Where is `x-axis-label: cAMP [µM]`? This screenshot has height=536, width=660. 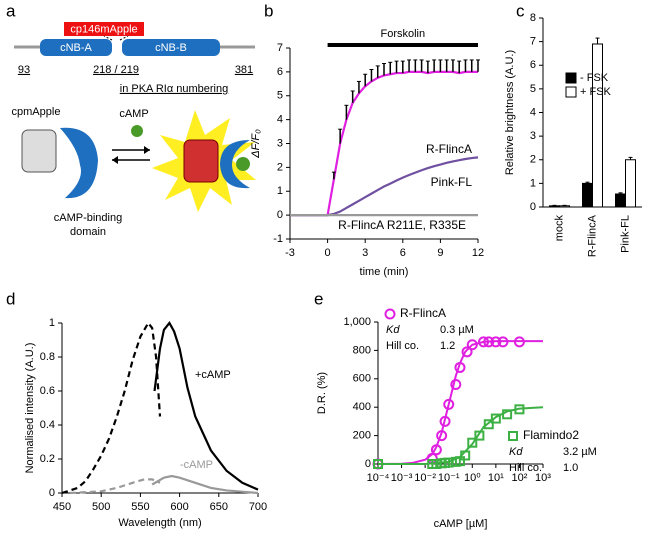
x-axis-label: cAMP [µM] is located at coordinates (461, 524).